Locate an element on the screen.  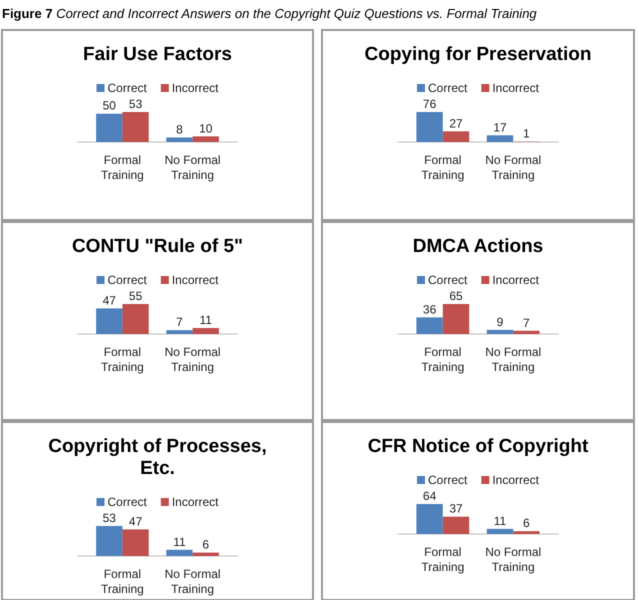
chart-title: CFR Notice of Copyright is located at coordinates (478, 446).